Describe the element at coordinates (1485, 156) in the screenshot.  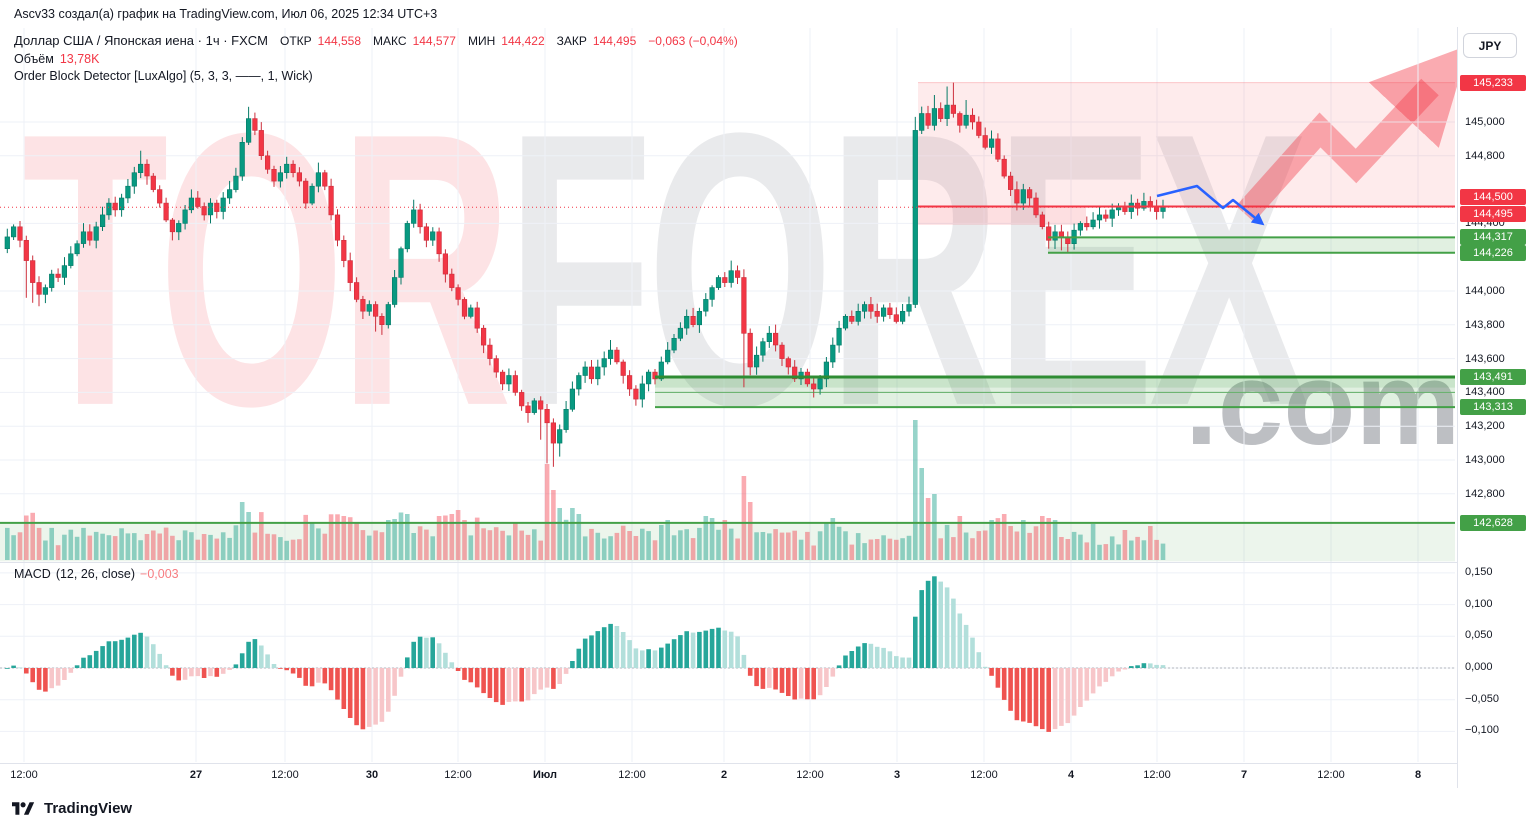
I see `price-tick-label: 144,800` at that location.